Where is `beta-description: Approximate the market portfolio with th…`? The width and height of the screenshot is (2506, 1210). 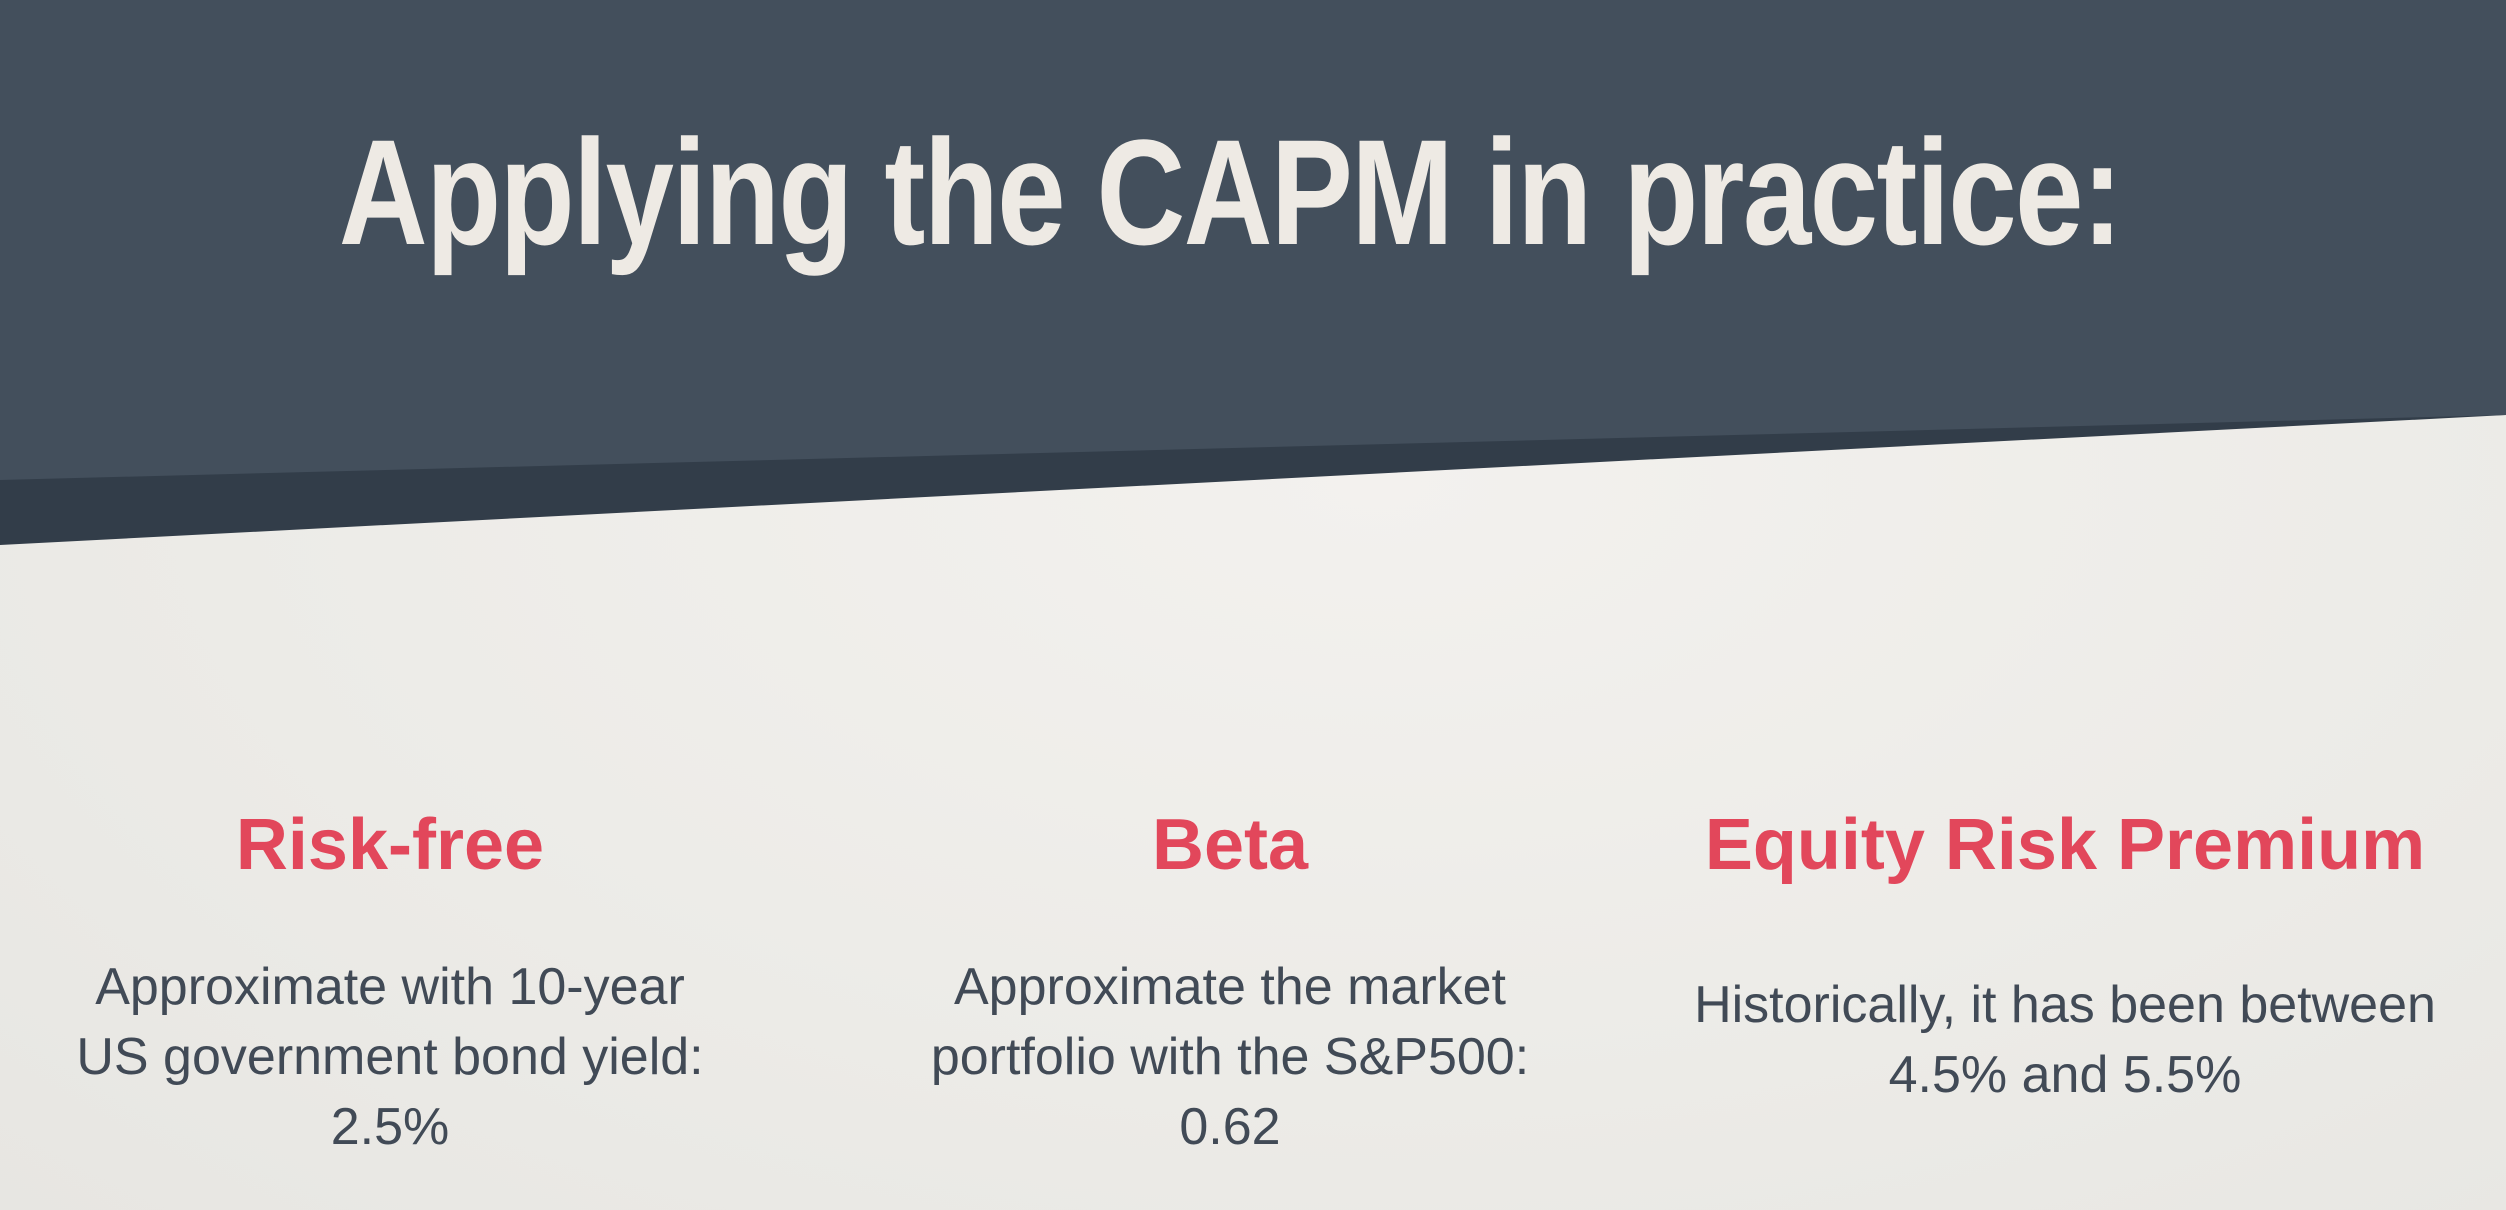
beta-description: Approximate the market portfolio with th… is located at coordinates (1230, 1057).